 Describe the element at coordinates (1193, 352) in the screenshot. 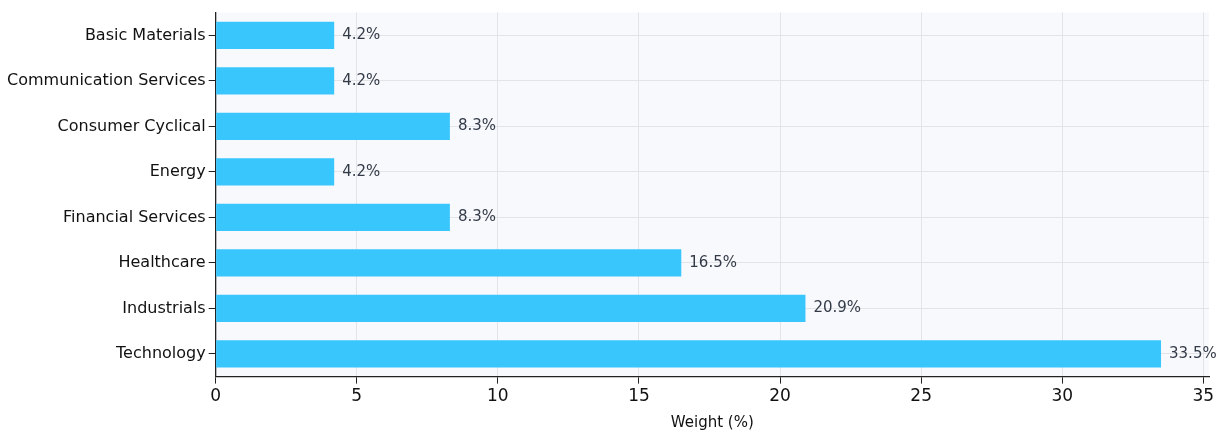

I see `data-label: 33.5%` at that location.